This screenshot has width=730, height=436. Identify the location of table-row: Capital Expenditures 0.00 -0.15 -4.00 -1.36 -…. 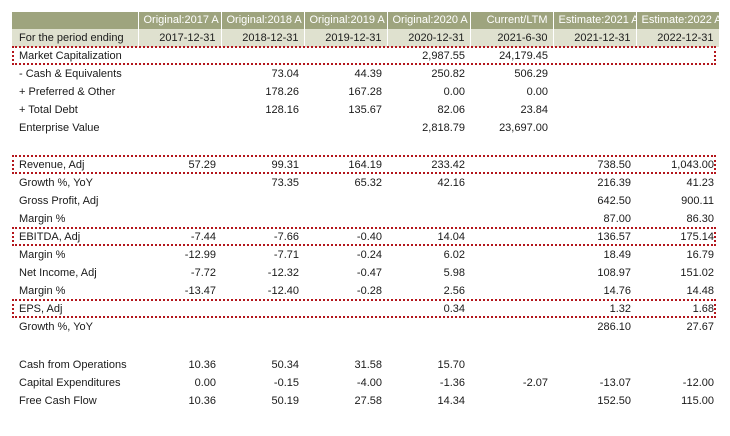
(365, 383).